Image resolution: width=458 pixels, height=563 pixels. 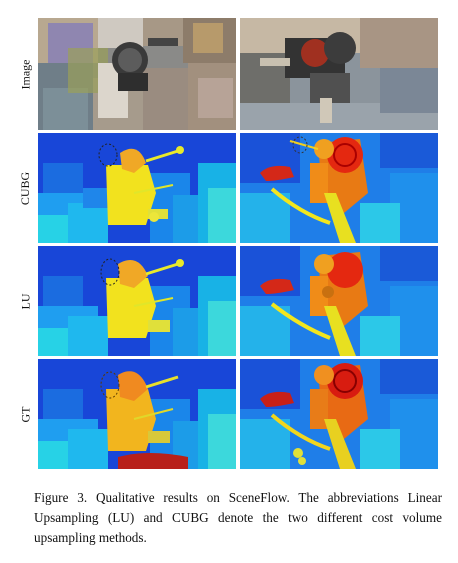 I want to click on disparity-panel-cubg-right, so click(x=339, y=188).